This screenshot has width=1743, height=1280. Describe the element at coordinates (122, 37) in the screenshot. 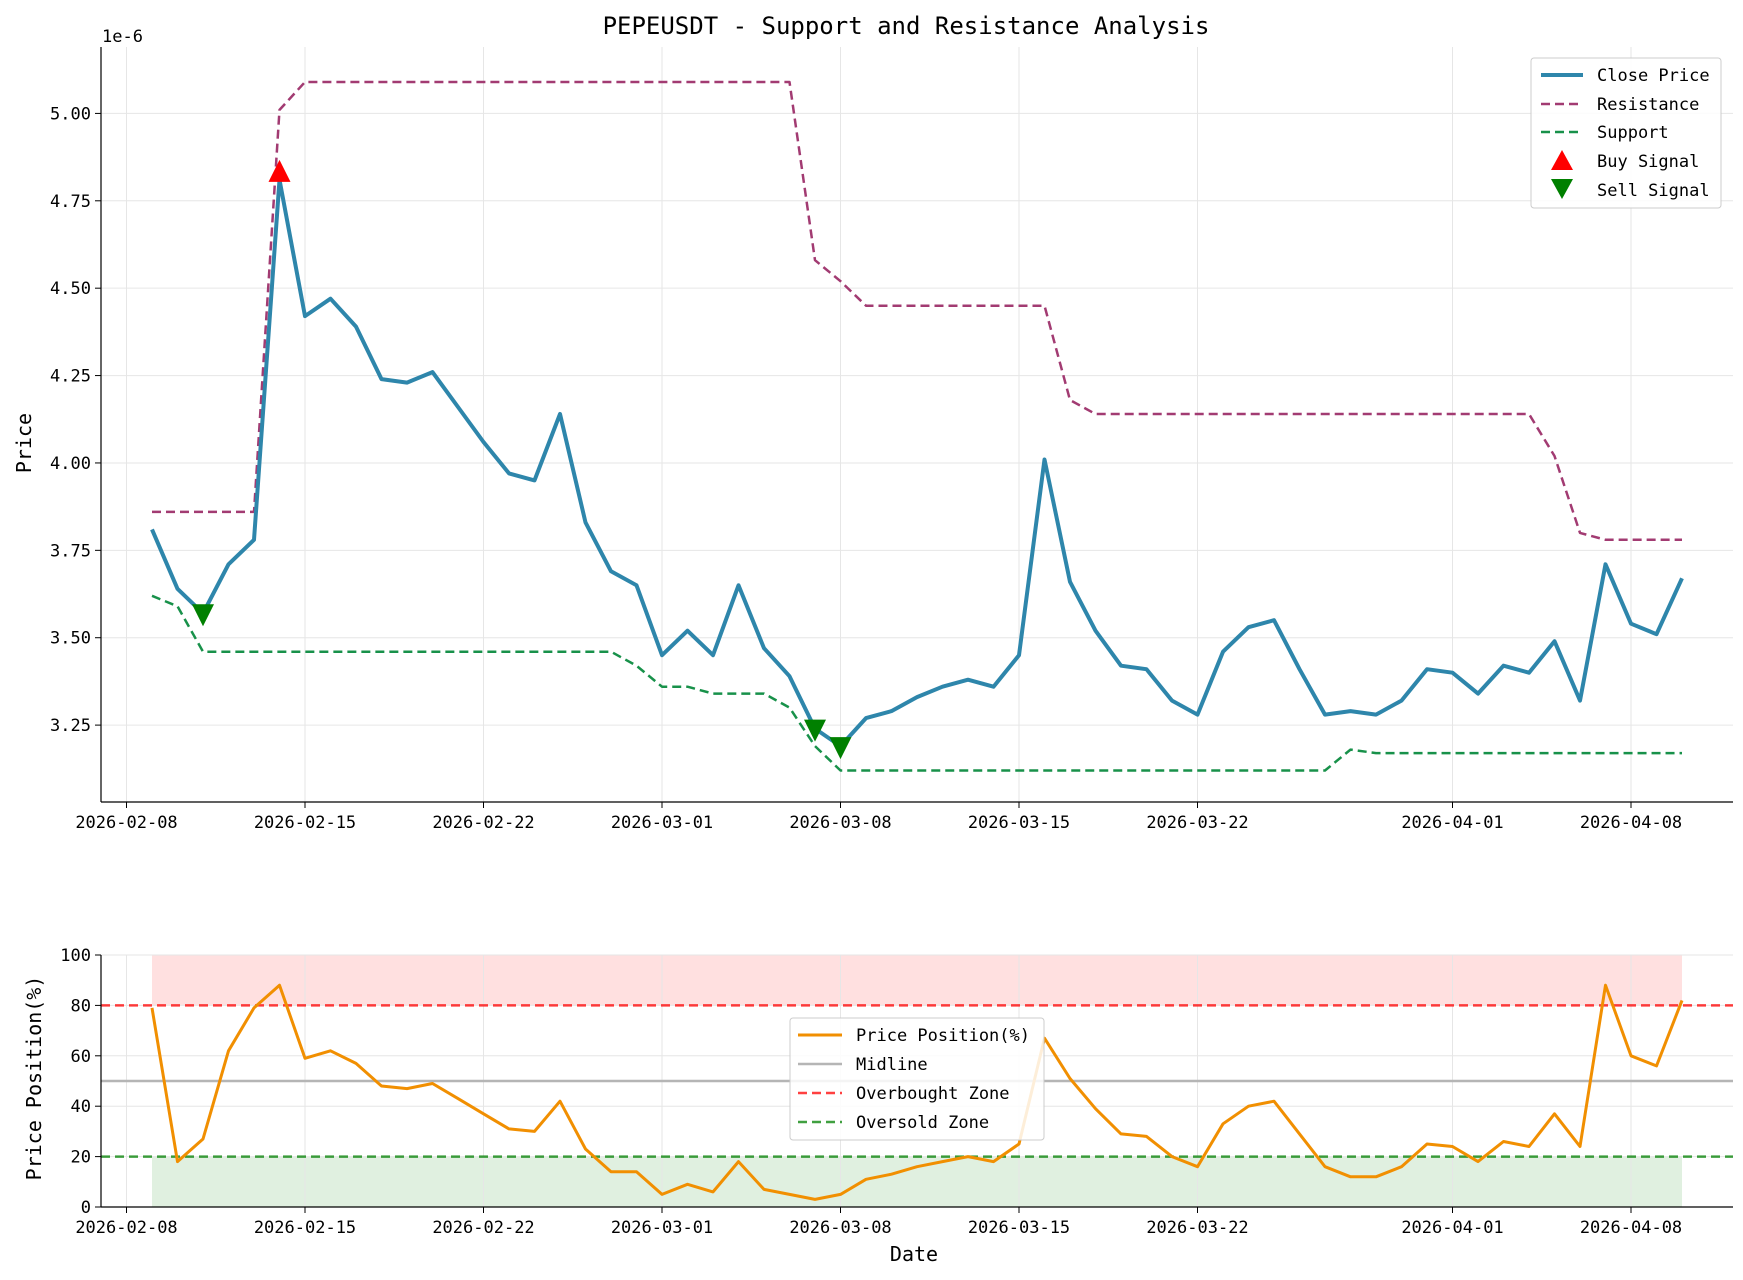

I see `offset-text: 1e-6` at that location.